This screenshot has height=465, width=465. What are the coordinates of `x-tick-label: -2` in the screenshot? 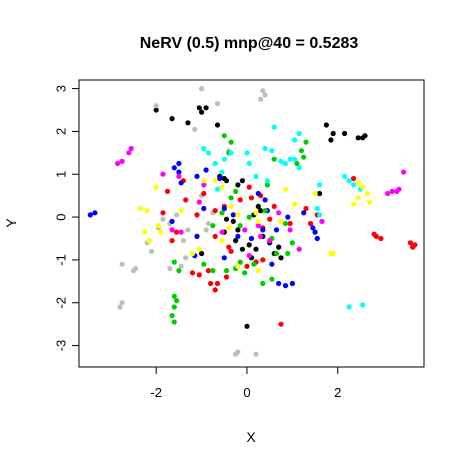 It's located at (156, 392).